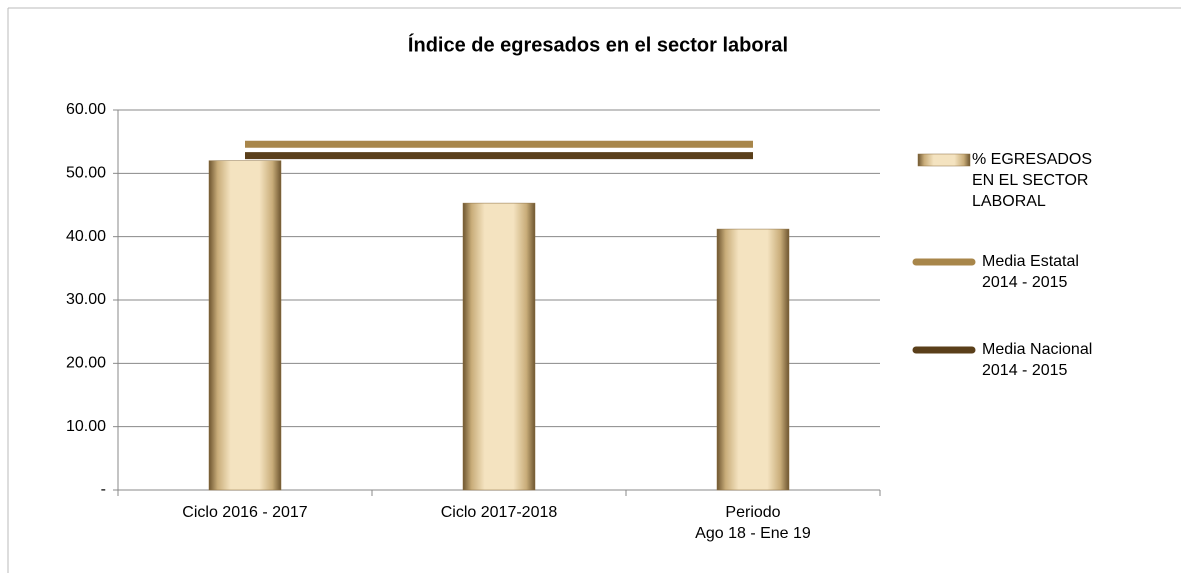 This screenshot has height=573, width=1181. I want to click on legend-label: % EGRESADOS EN EL SECTOR LABORAL, so click(1032, 180).